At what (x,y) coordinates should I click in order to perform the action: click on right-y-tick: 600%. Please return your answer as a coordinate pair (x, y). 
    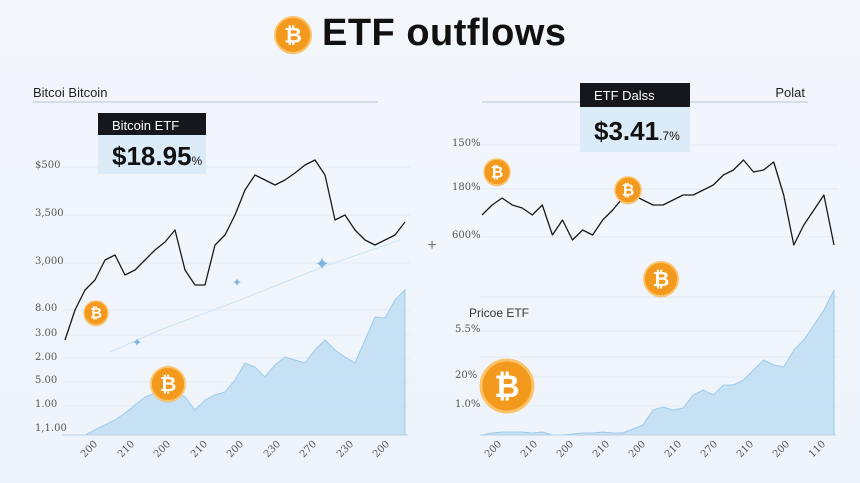
    Looking at the image, I should click on (466, 235).